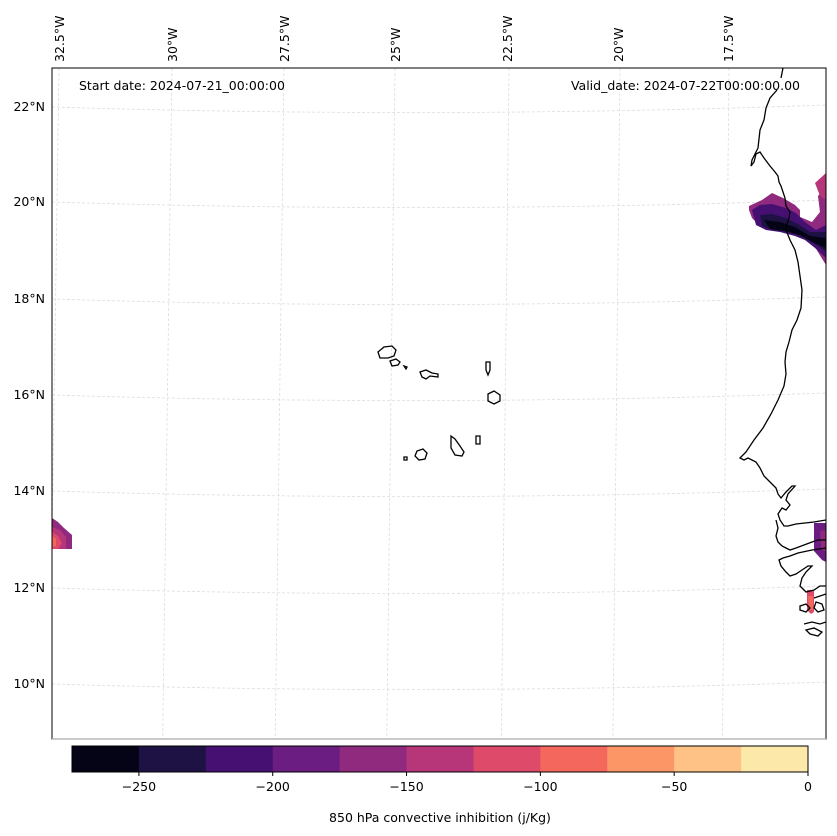  Describe the element at coordinates (54, 541) in the screenshot. I see `cin-fill-west-core` at that location.